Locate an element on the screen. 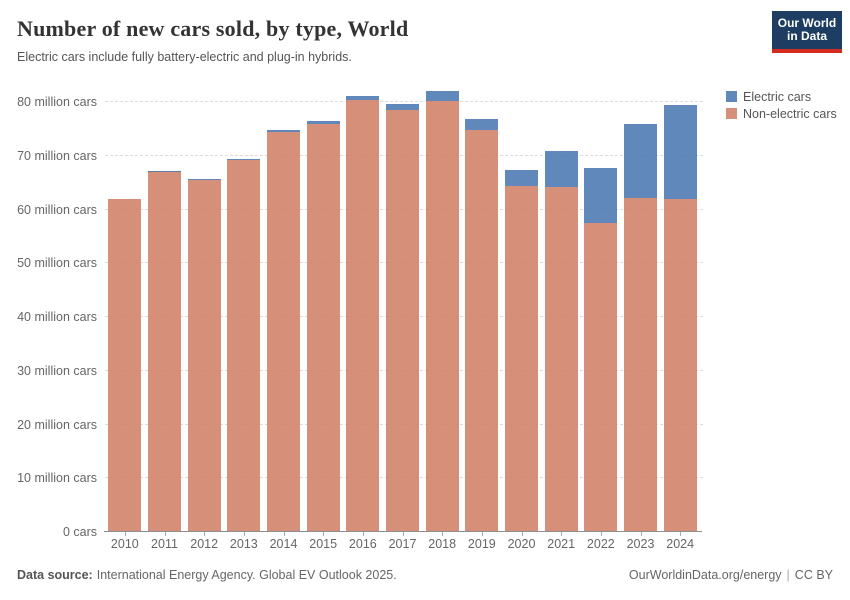 The width and height of the screenshot is (850, 600). bar-segment-non-electric-cars-2018 is located at coordinates (442, 316).